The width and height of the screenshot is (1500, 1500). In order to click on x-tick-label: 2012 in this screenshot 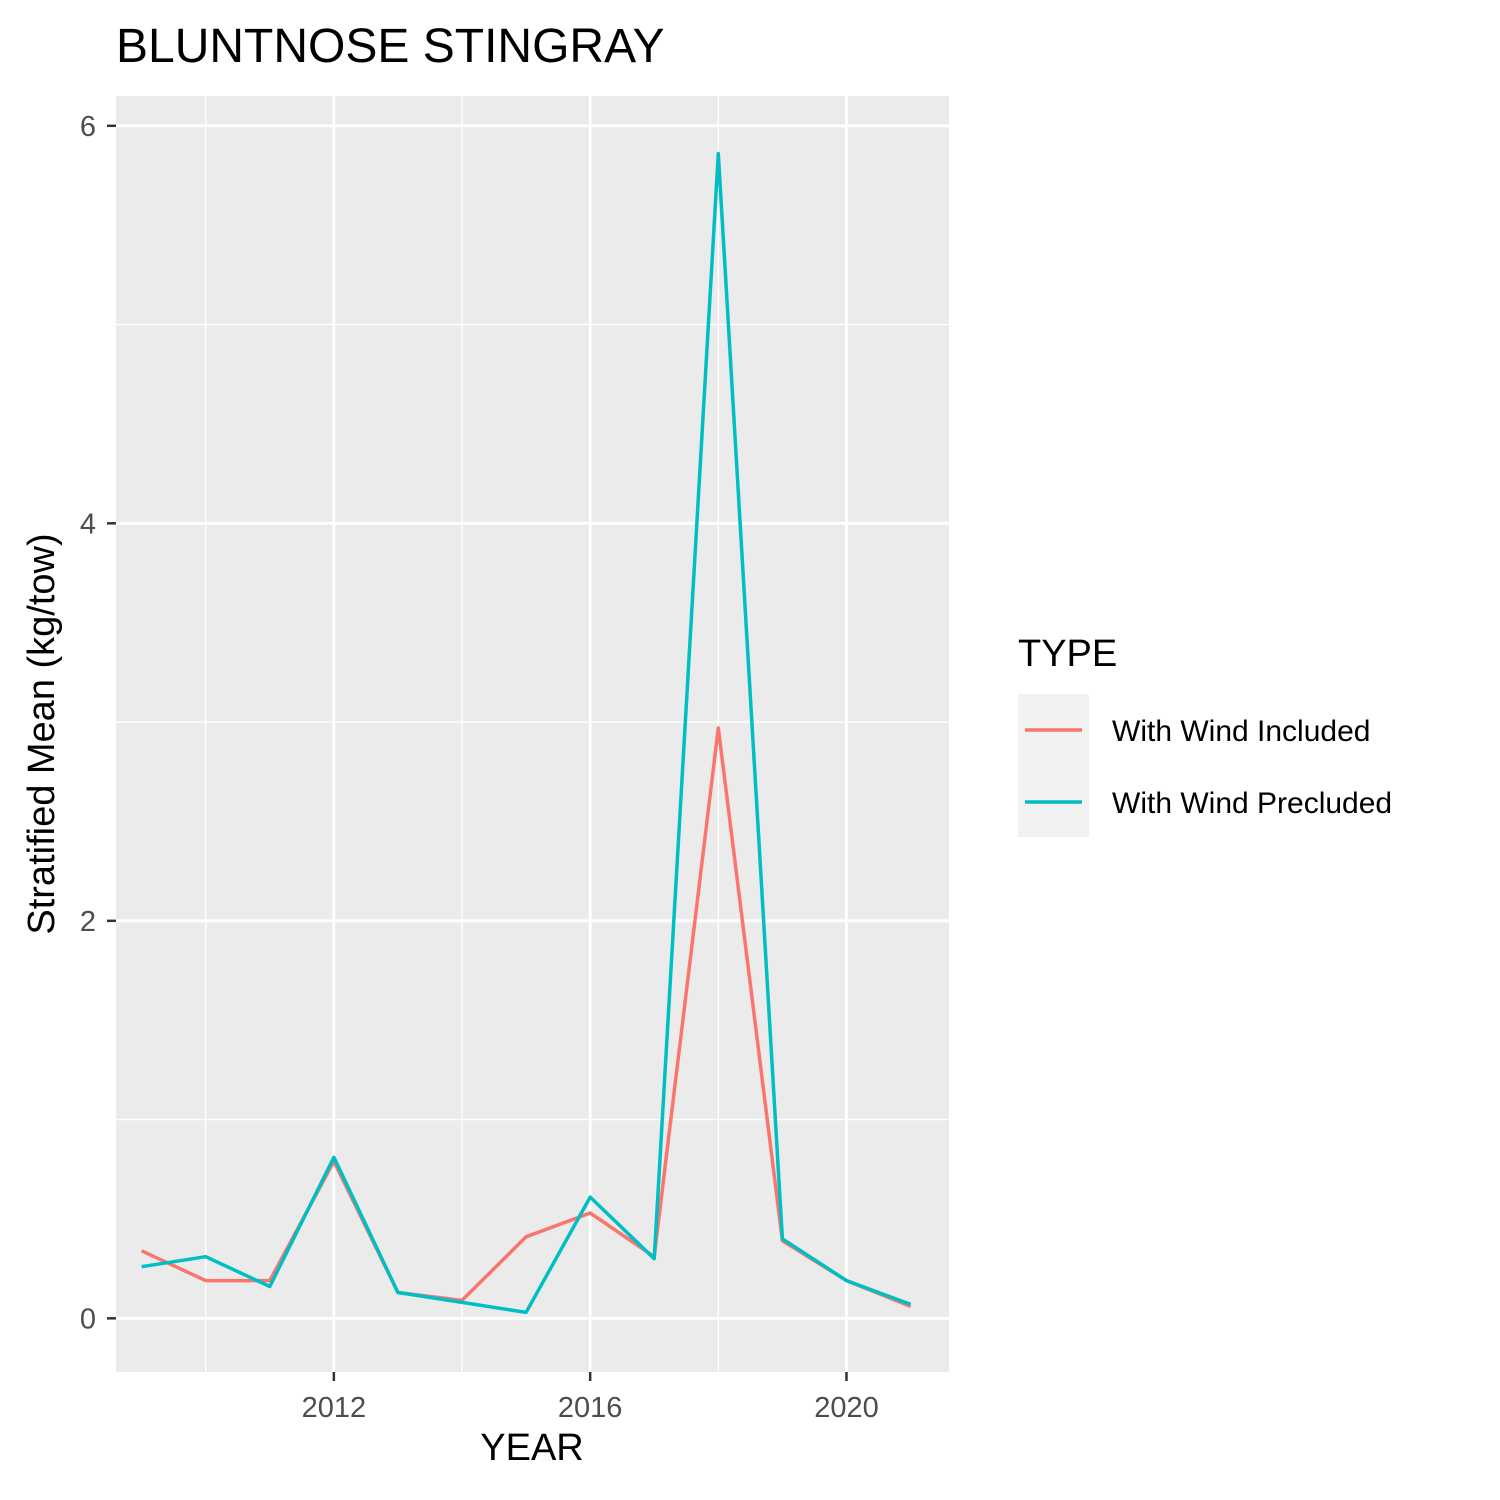, I will do `click(334, 1408)`.